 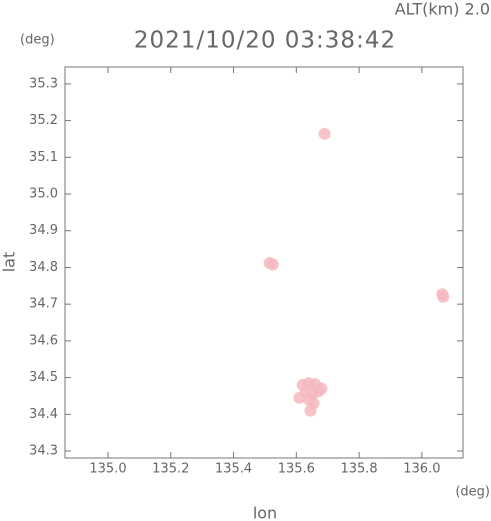 What do you see at coordinates (421, 469) in the screenshot?
I see `x-tick-label: 136.0` at bounding box center [421, 469].